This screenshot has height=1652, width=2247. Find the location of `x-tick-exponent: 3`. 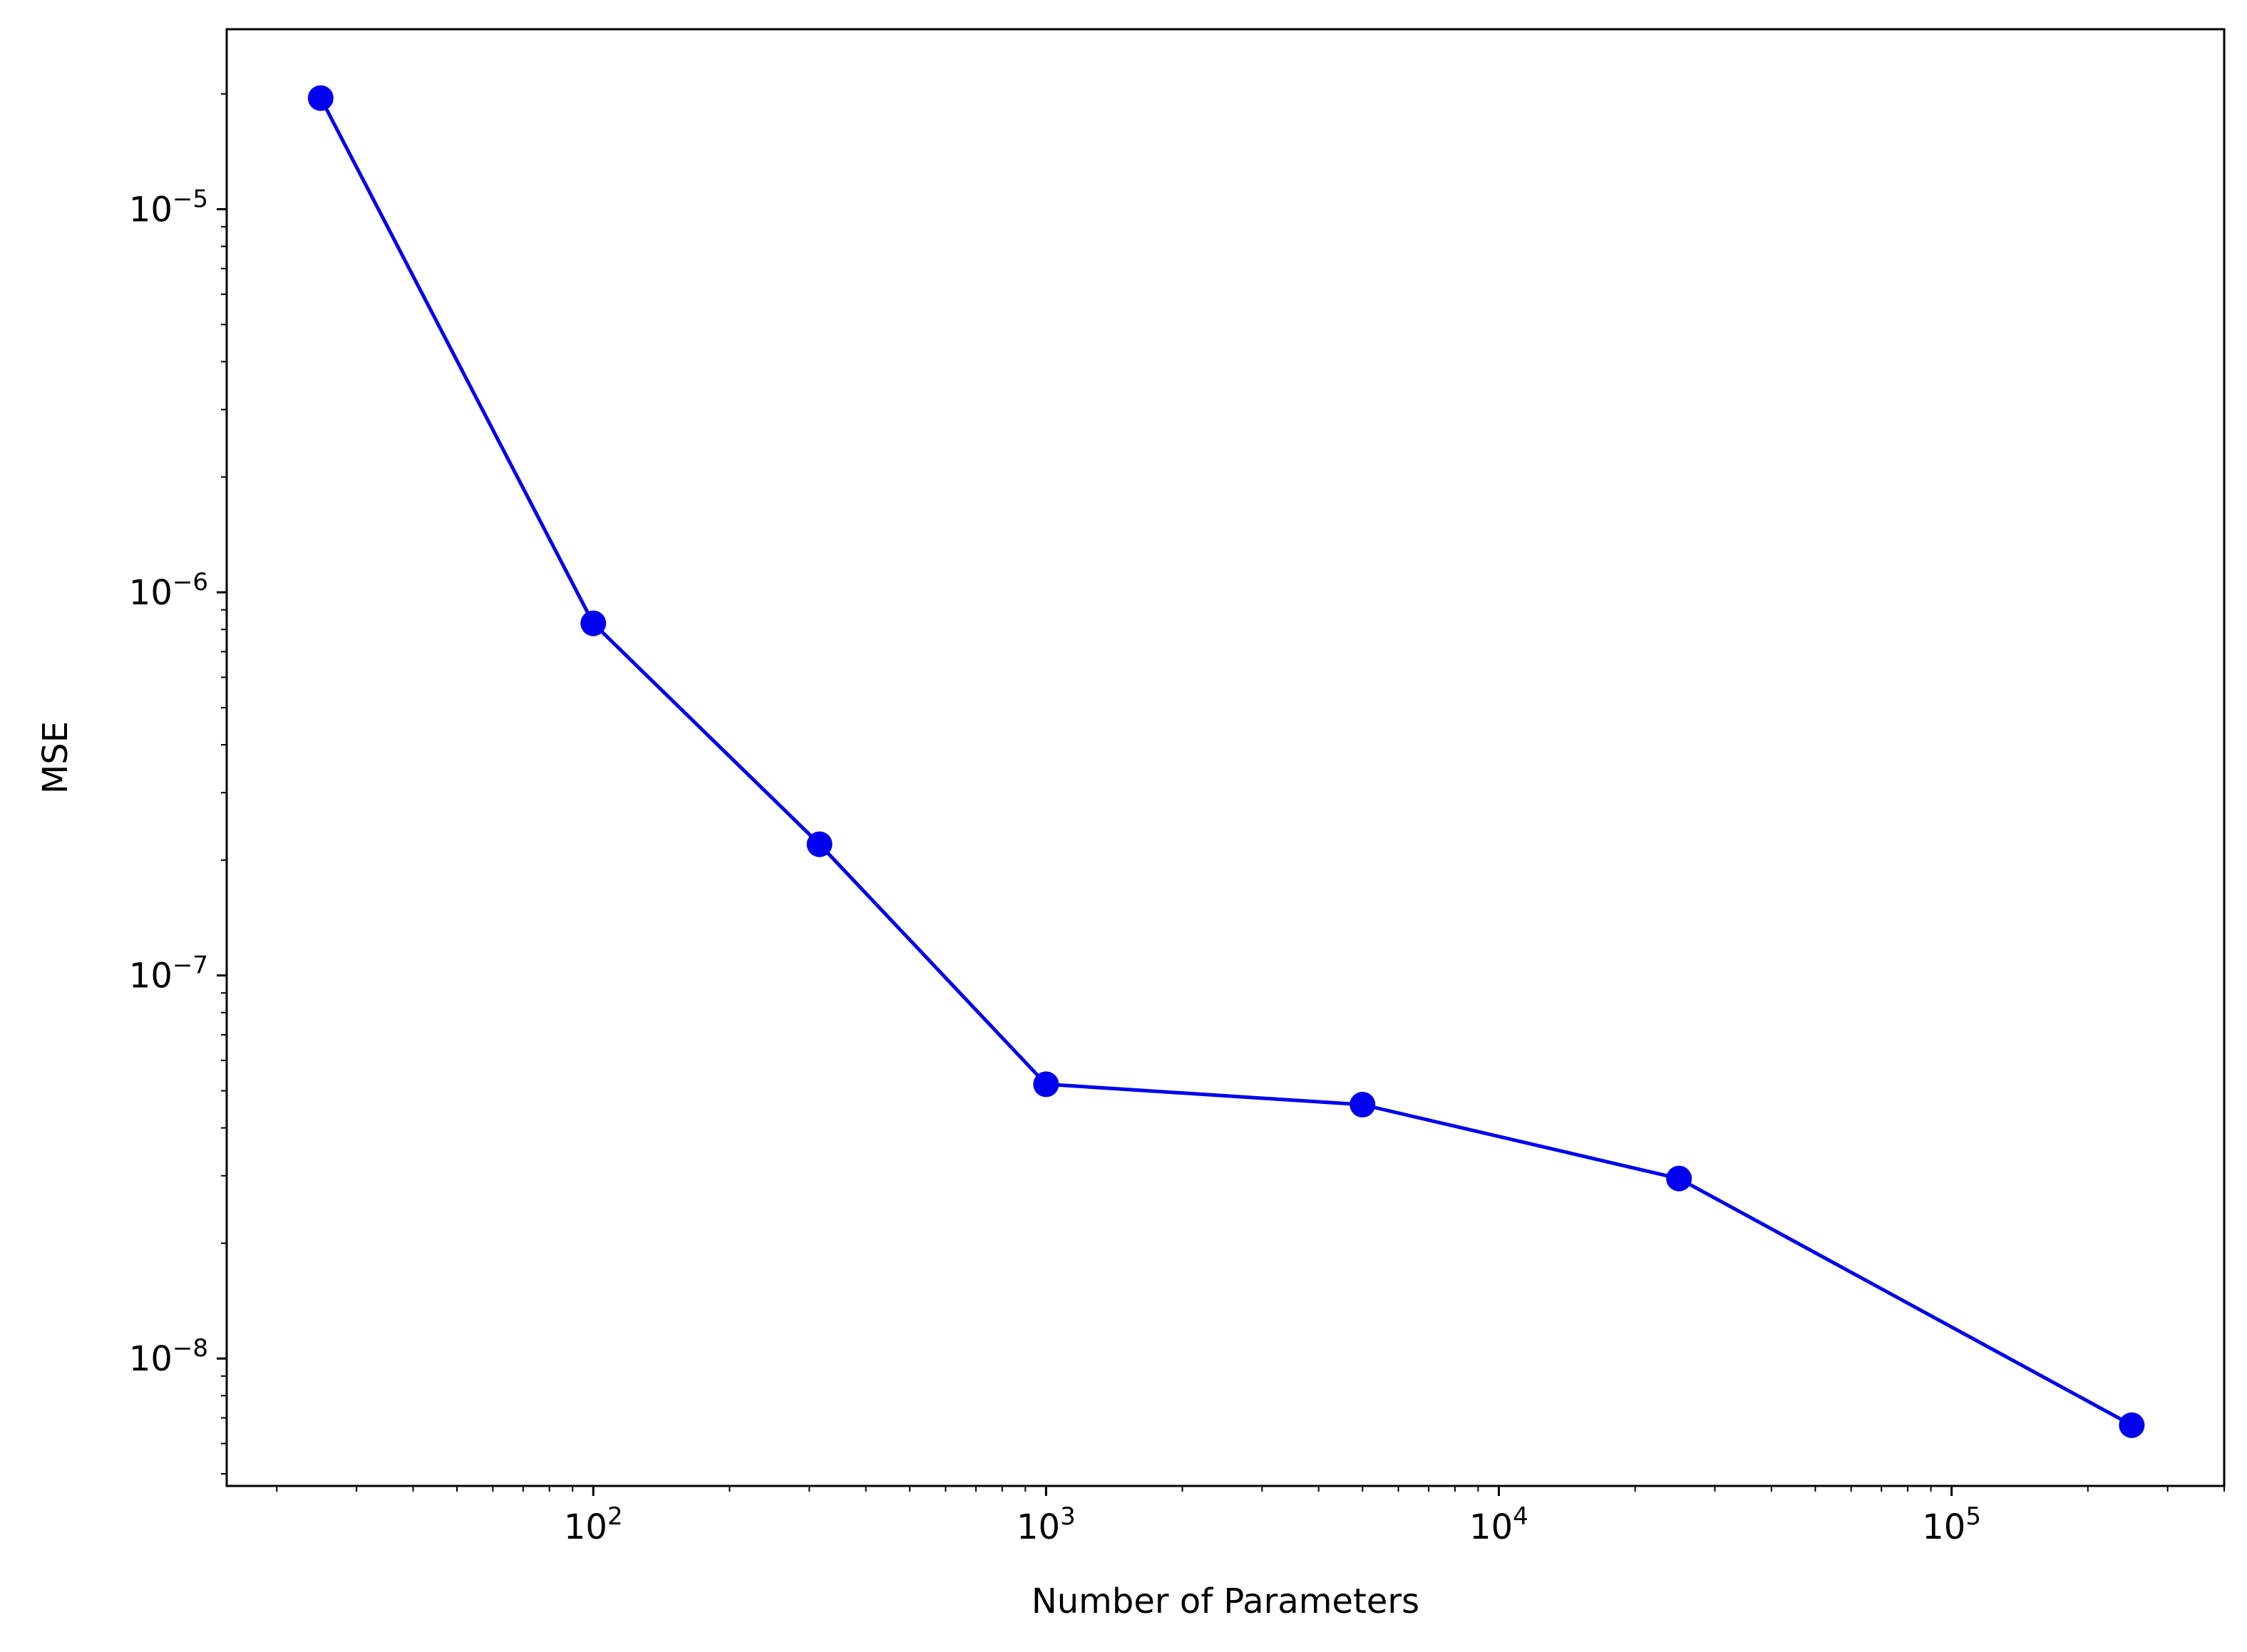

x-tick-exponent: 3 is located at coordinates (1068, 1517).